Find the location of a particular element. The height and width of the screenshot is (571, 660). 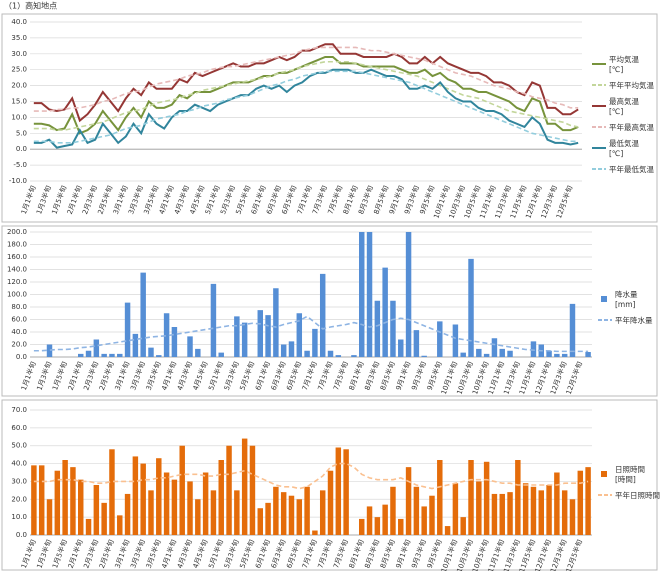

legend-label: 日照時間 [時間] is located at coordinates (630, 474).